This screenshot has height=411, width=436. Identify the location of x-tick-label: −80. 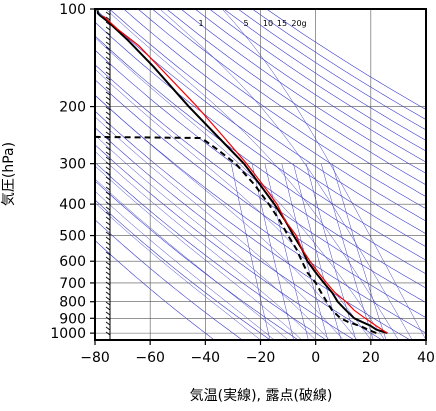
(95, 358).